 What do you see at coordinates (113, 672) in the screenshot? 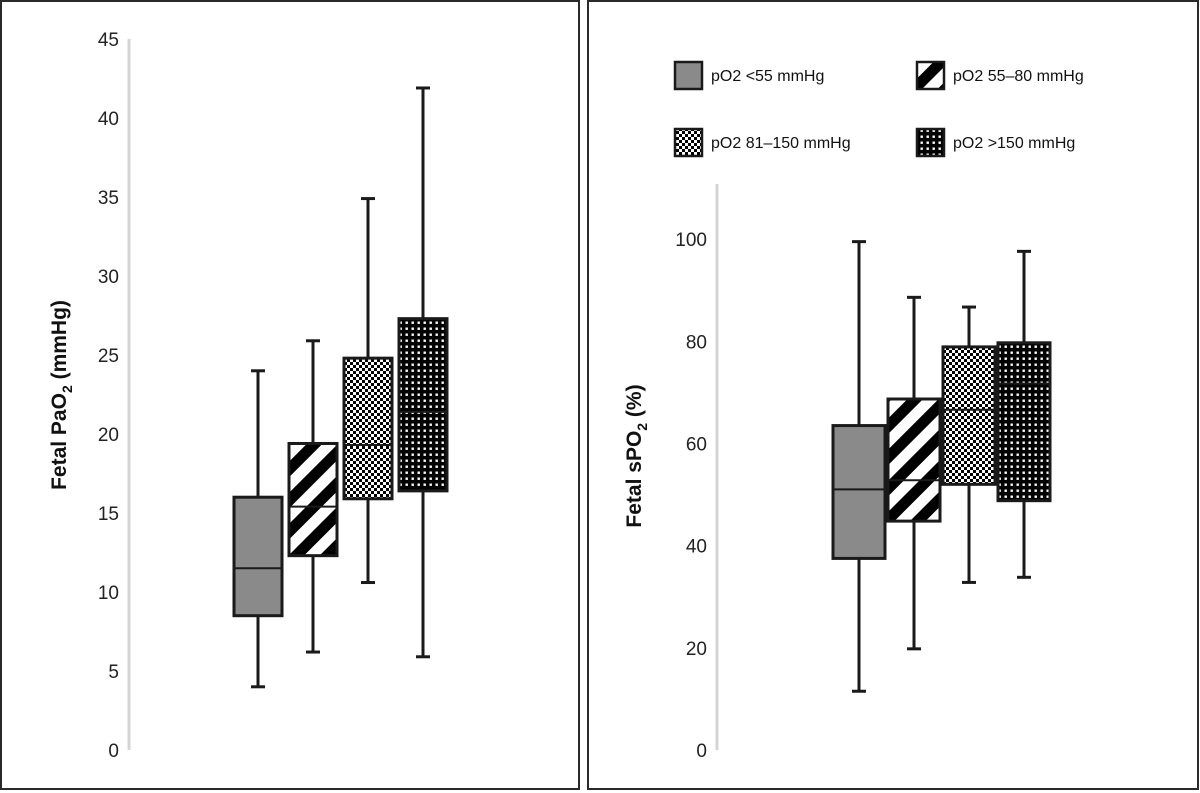
I see `y-tick-label: 5` at bounding box center [113, 672].